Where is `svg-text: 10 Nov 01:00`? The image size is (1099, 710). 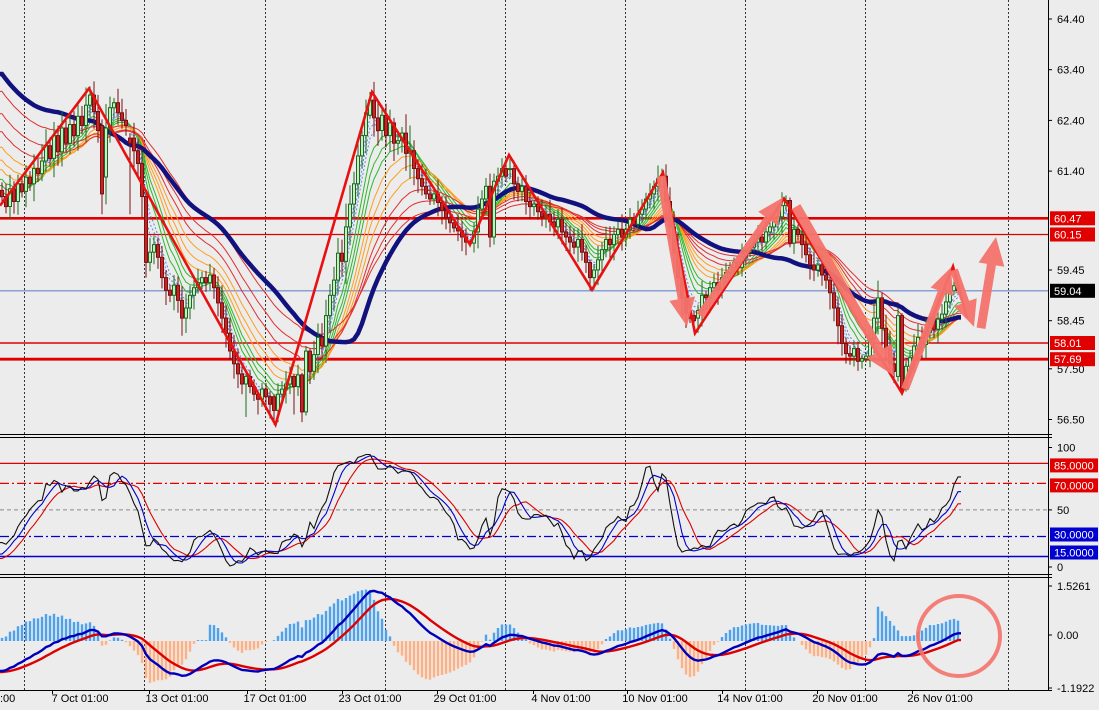
svg-text: 10 Nov 01:00 is located at coordinates (654, 699).